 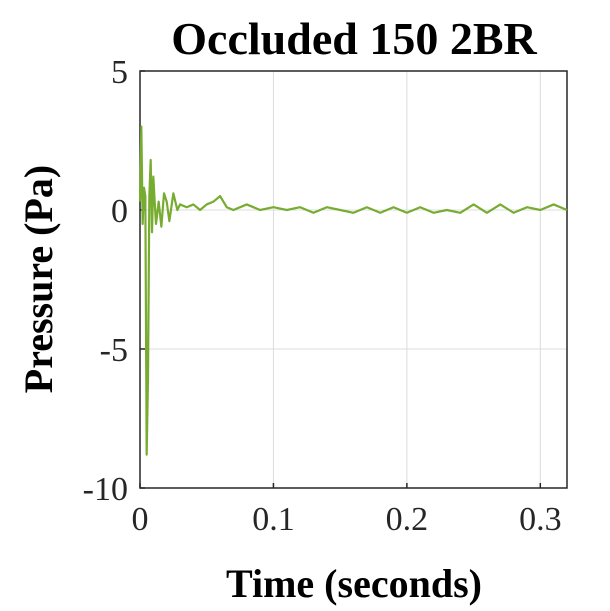 What do you see at coordinates (105, 281) in the screenshot?
I see `y-tick-labels: -10 -5 0 5` at bounding box center [105, 281].